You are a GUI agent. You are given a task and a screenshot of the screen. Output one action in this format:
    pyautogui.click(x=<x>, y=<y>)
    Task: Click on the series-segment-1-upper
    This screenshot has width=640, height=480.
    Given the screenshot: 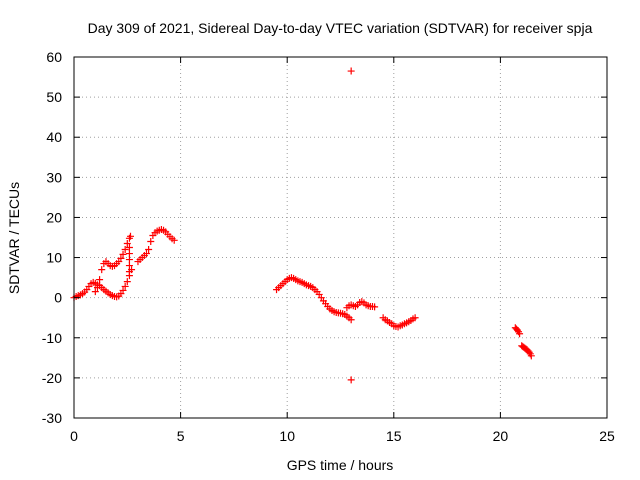 What is the action you would take?
    pyautogui.click(x=112, y=264)
    